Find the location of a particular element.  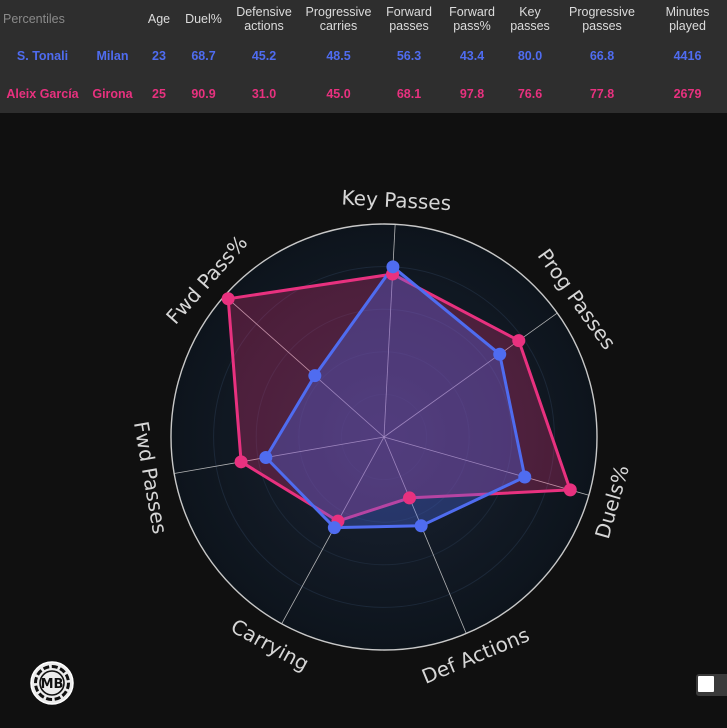

radar-grid-ring is located at coordinates (384, 437).